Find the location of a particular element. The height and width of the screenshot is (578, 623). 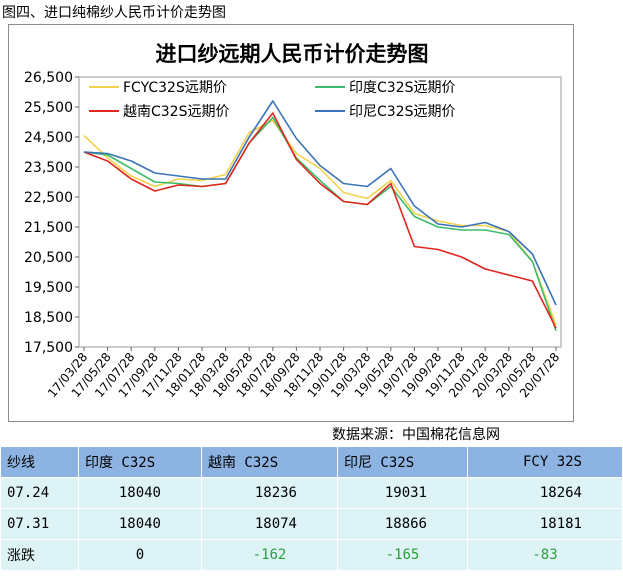

cell-fcy: 18264 is located at coordinates (545, 493).